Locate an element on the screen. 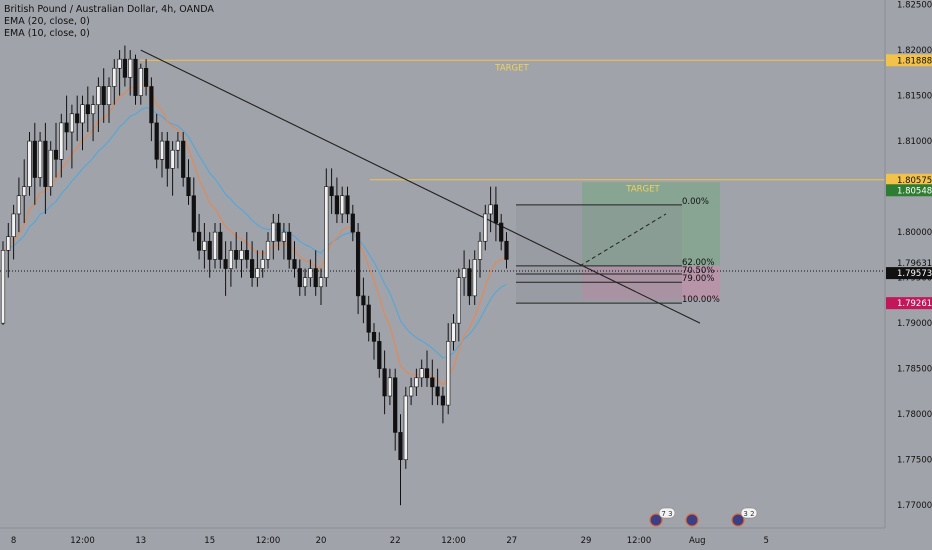 This screenshot has width=932, height=550. price-tick-label: 1.78500 is located at coordinates (914, 370).